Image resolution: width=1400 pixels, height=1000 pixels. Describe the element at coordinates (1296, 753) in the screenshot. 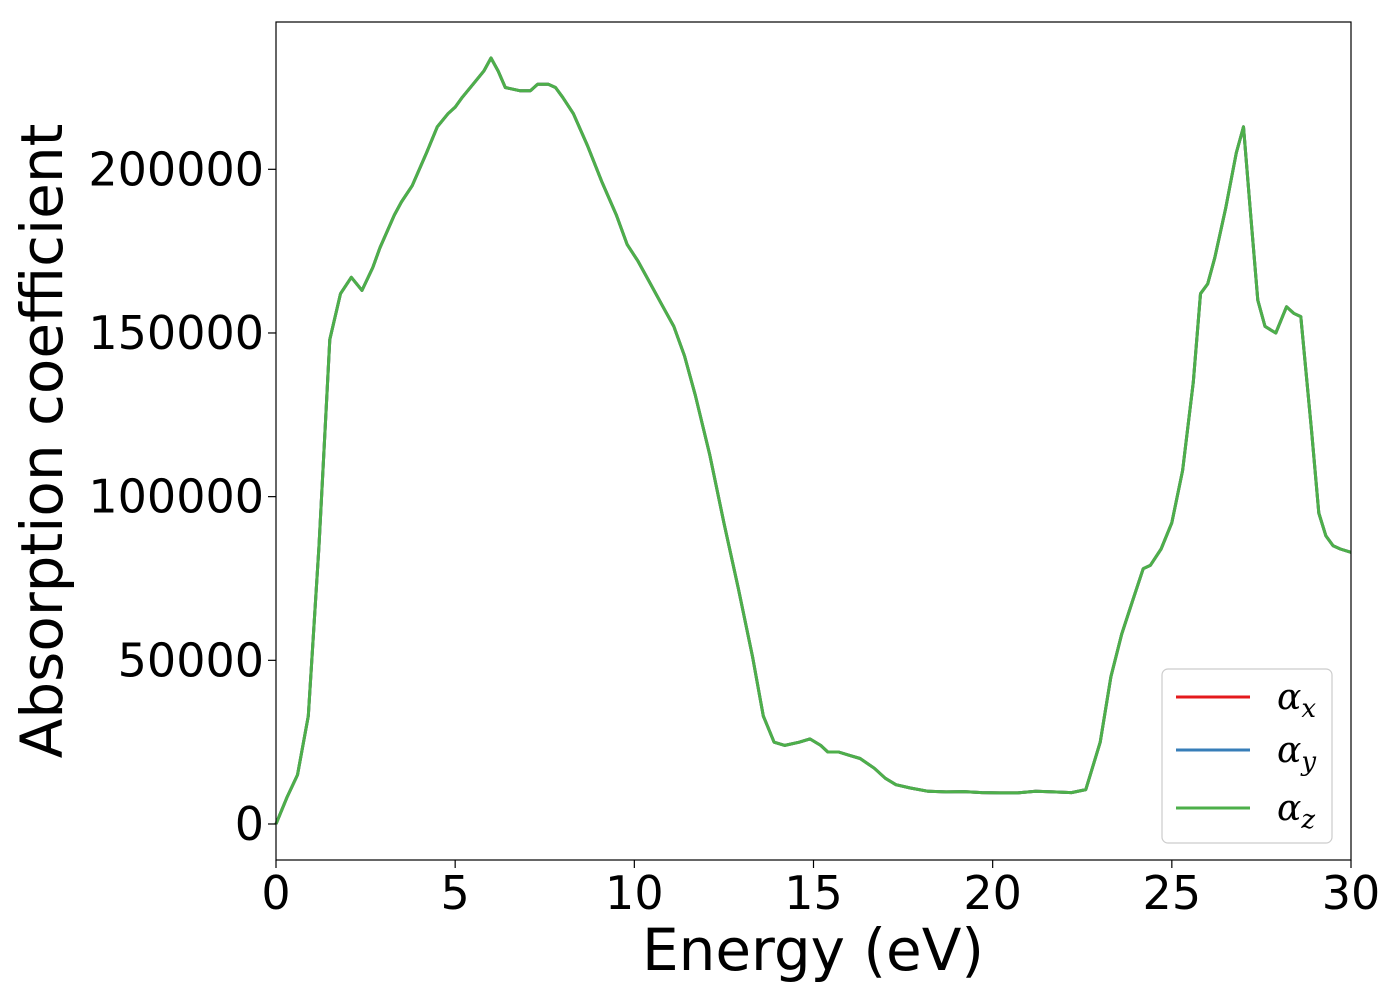

I see `legend-label-y: αy` at that location.